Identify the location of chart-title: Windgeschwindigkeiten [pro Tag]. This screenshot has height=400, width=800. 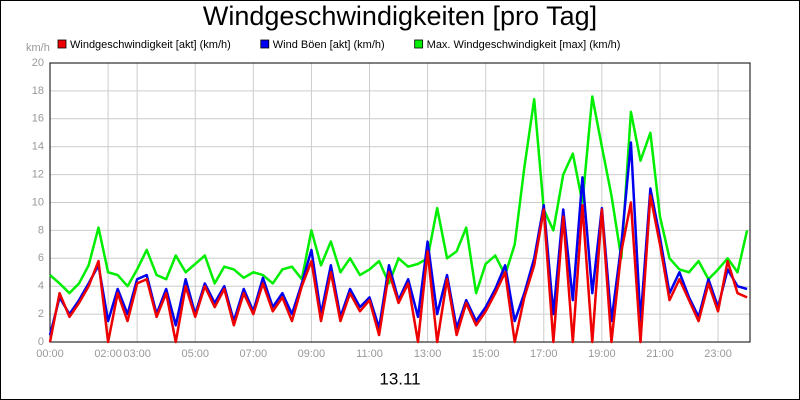
(400, 16).